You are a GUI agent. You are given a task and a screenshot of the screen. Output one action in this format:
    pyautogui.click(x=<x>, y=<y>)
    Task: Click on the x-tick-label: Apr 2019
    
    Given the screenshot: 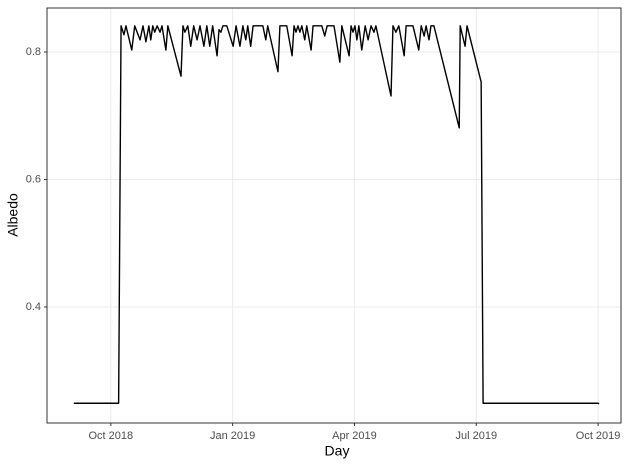 What is the action you would take?
    pyautogui.click(x=354, y=436)
    